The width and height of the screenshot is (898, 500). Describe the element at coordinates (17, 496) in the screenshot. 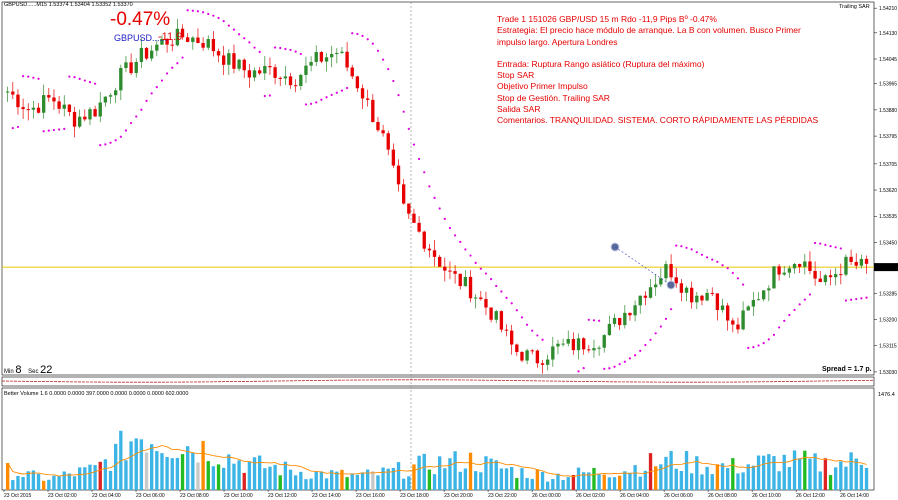

I see `x-tick-label: 23 Oct 2015` at that location.